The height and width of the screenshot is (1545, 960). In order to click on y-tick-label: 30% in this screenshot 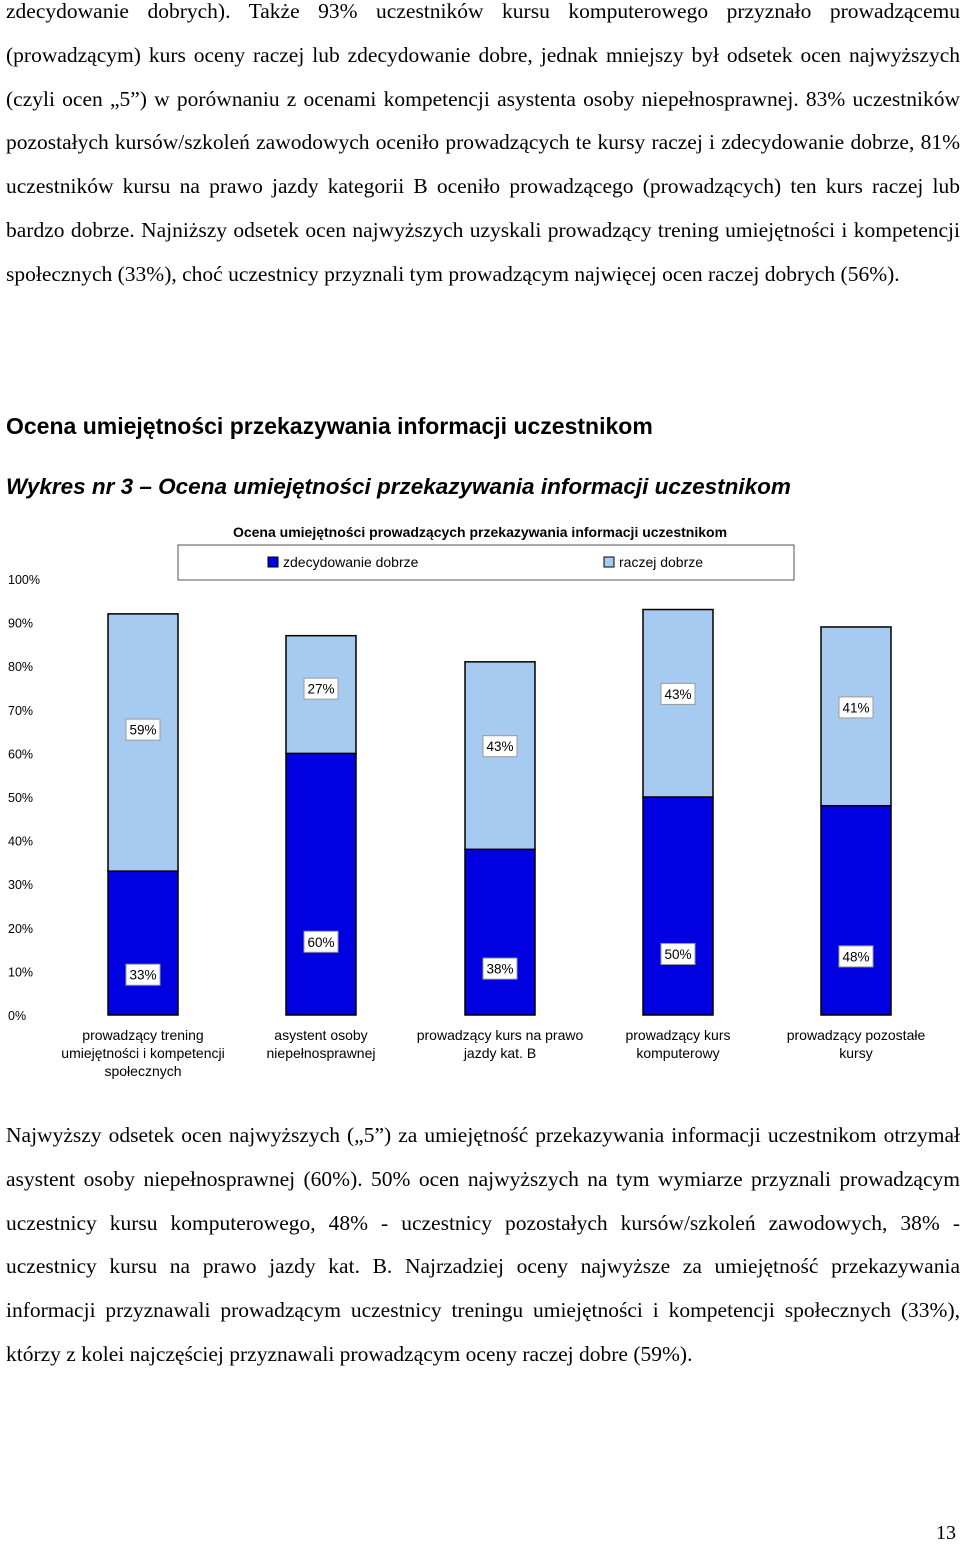, I will do `click(20, 885)`.